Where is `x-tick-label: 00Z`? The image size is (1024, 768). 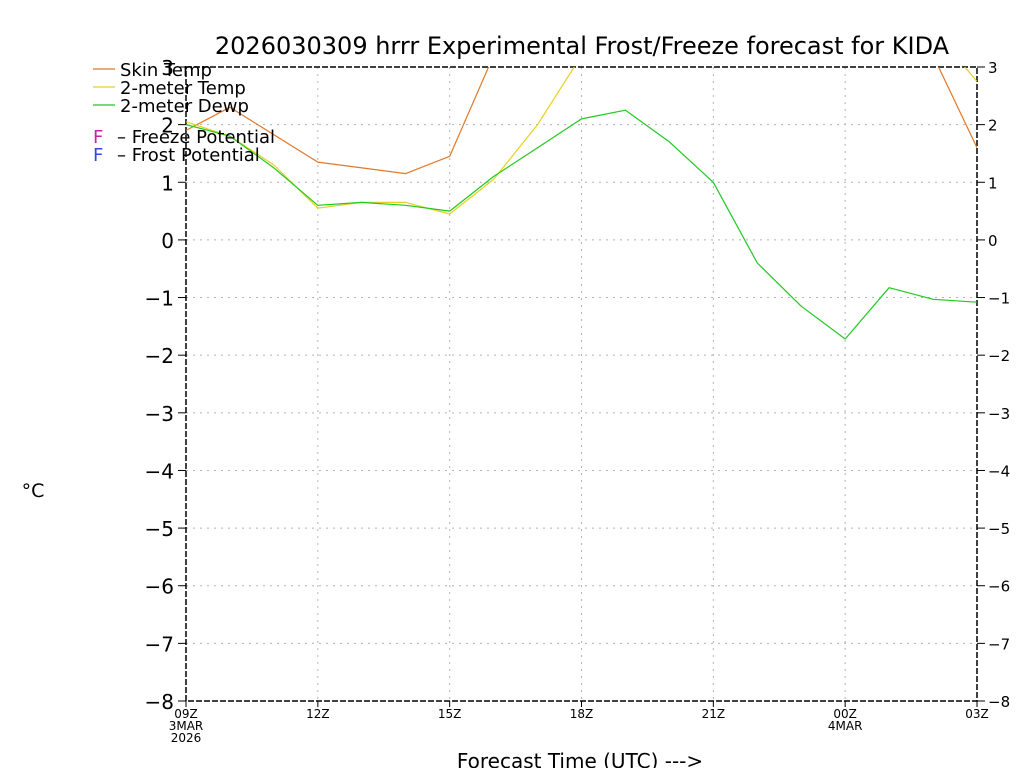
x-tick-label: 00Z is located at coordinates (845, 714).